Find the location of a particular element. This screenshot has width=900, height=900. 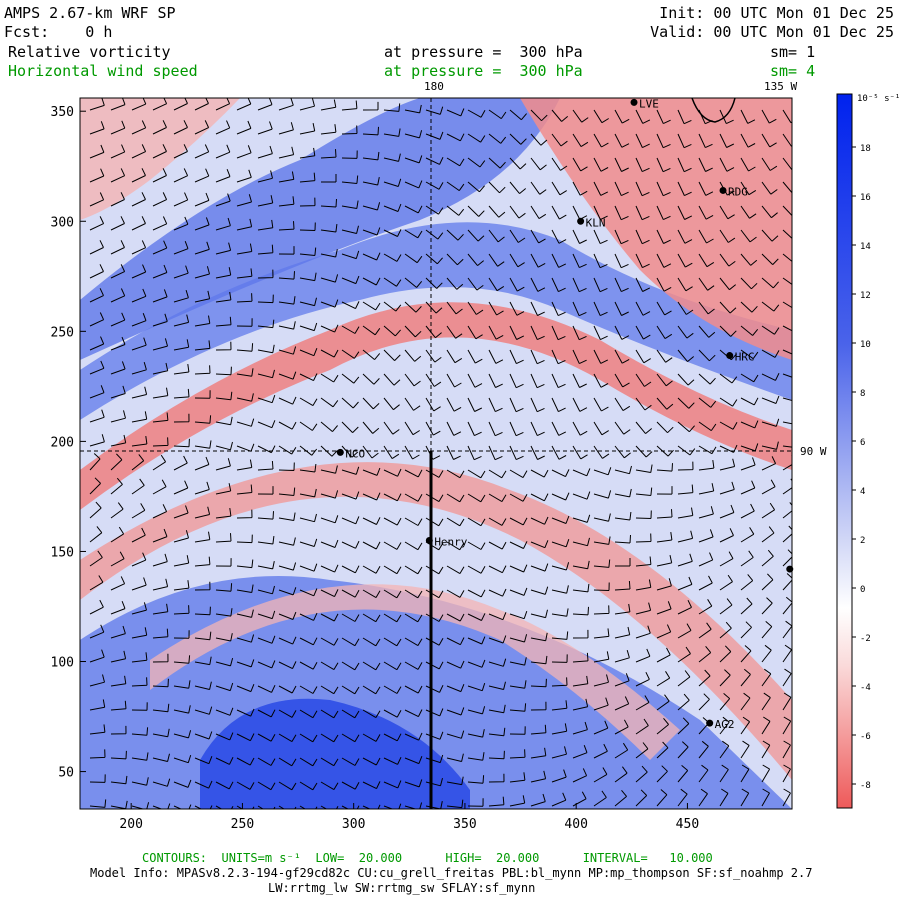

colorbar is located at coordinates (844, 451).